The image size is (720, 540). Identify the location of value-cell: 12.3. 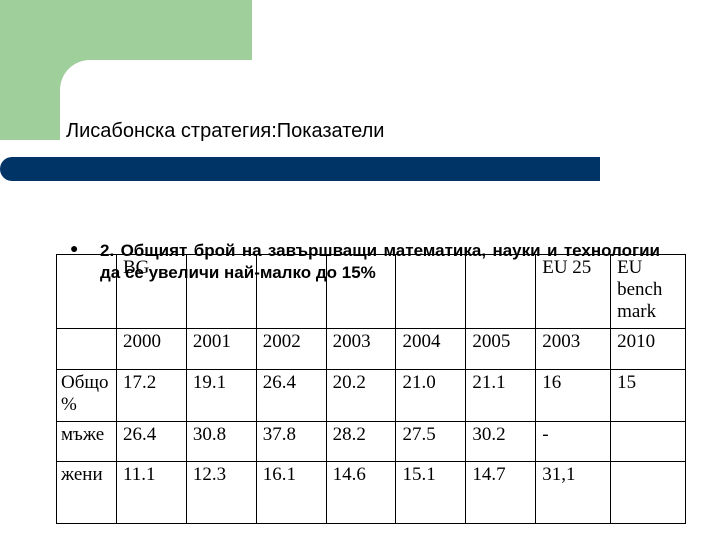
(221, 492).